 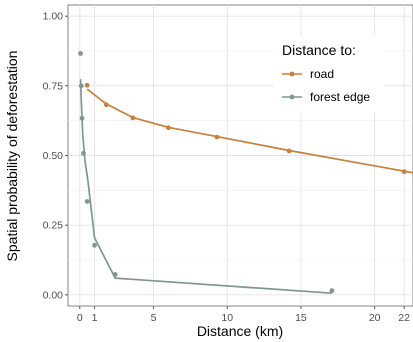 I want to click on x-tick-label: 22, so click(x=404, y=318).